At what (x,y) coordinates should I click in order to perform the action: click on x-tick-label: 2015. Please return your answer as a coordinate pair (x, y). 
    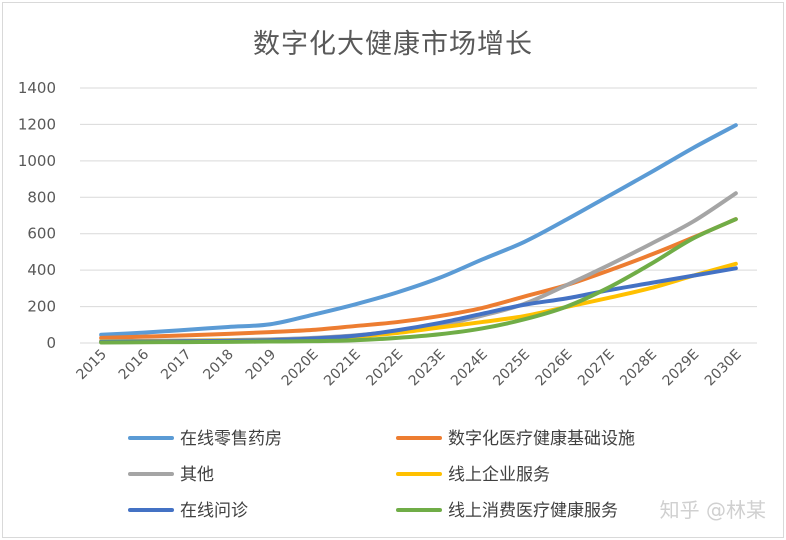
    Looking at the image, I should click on (91, 365).